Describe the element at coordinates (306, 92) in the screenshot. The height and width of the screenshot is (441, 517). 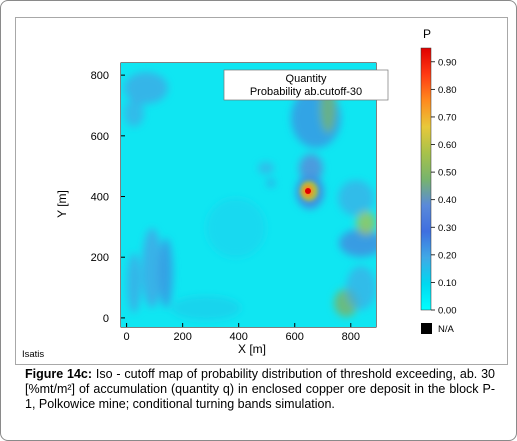
I see `map-title-line-2: Probability ab.cutoff-30` at that location.